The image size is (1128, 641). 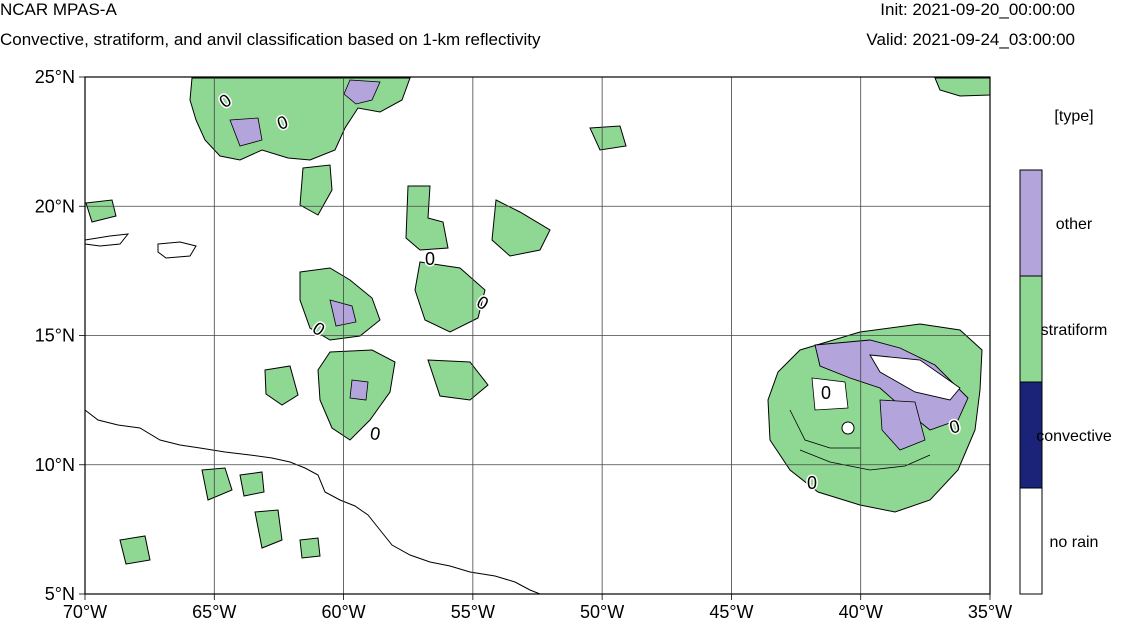 What do you see at coordinates (1065, 382) in the screenshot?
I see `legend: other stratiform convective no rain` at bounding box center [1065, 382].